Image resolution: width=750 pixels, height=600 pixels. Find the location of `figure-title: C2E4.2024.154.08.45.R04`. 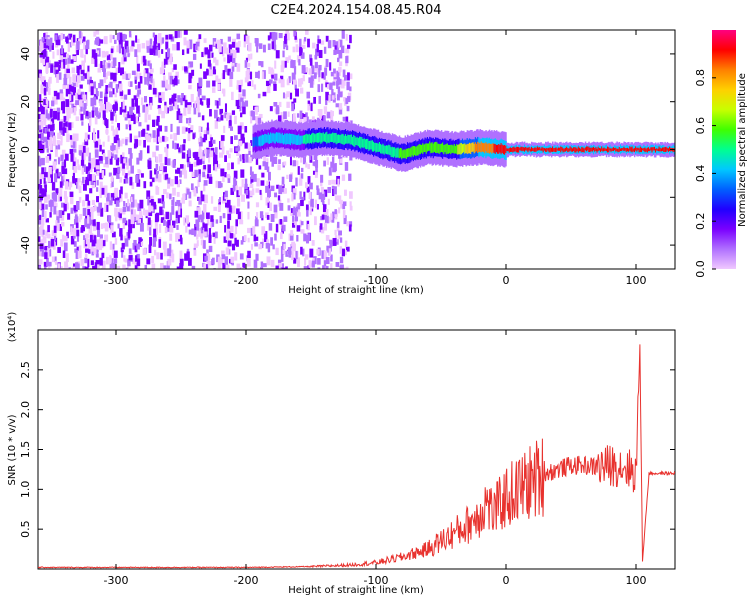

figure-title: C2E4.2024.154.08.45.R04 is located at coordinates (355, 10).